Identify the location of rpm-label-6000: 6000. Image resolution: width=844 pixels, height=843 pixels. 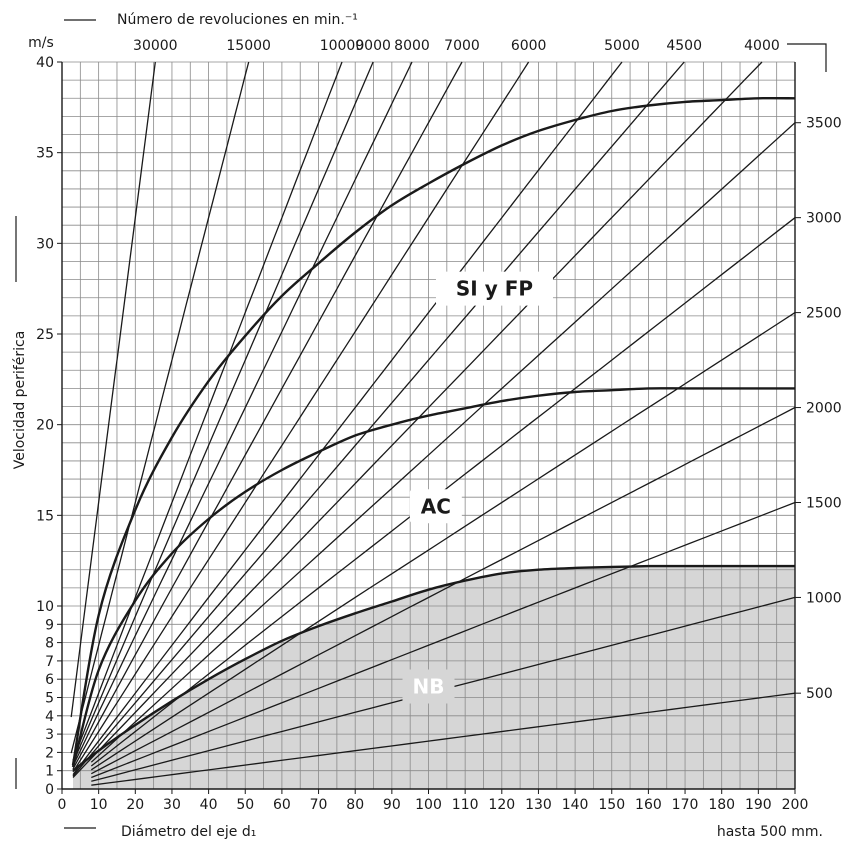
(529, 46).